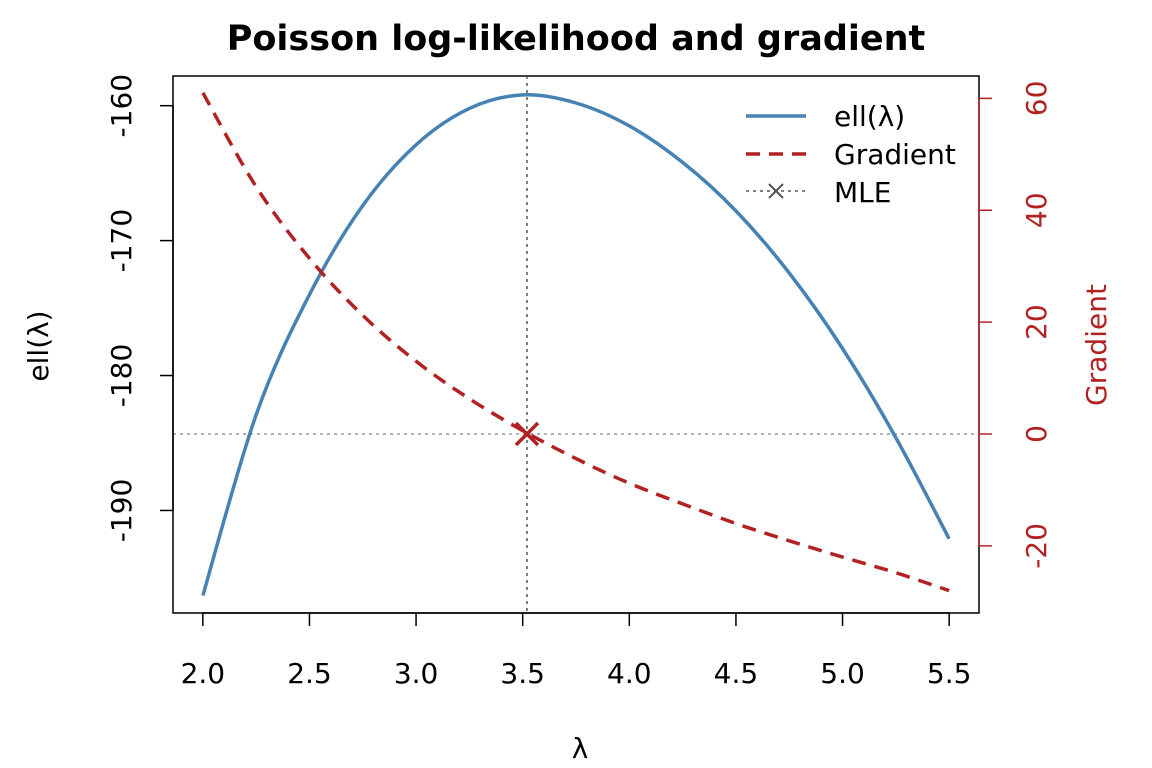  I want to click on x-axis: 2.0 2.5 3.0 3.5 4.0 4.5 5.0 5.5, so click(576, 651).